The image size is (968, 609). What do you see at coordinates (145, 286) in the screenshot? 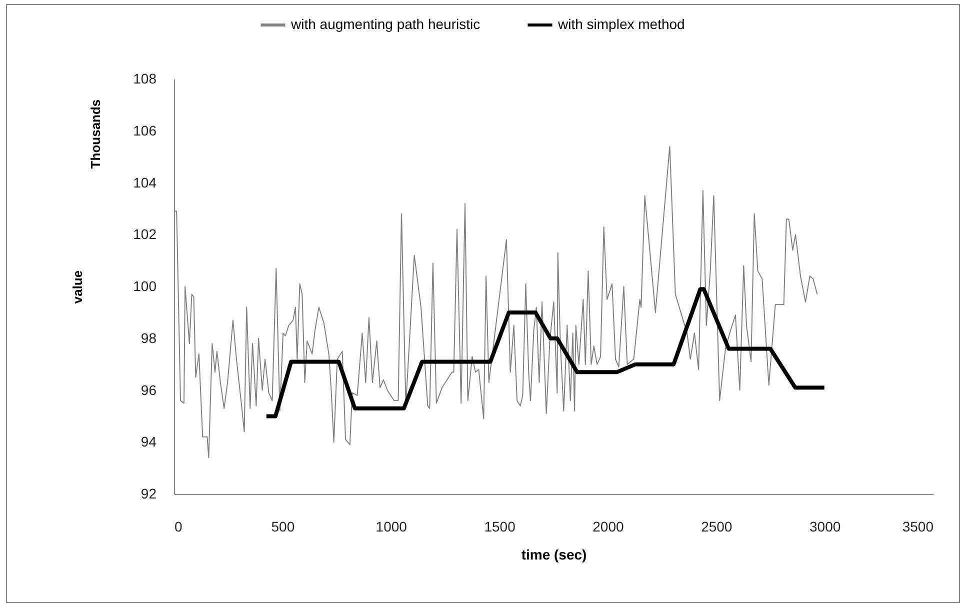
I see `y-tick-label: 100` at bounding box center [145, 286].